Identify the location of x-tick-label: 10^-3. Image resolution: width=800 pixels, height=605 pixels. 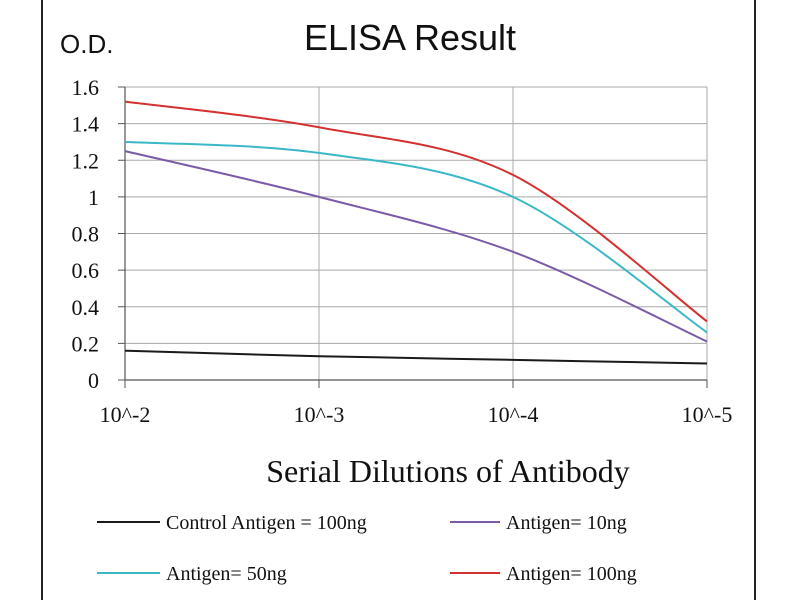
(319, 414).